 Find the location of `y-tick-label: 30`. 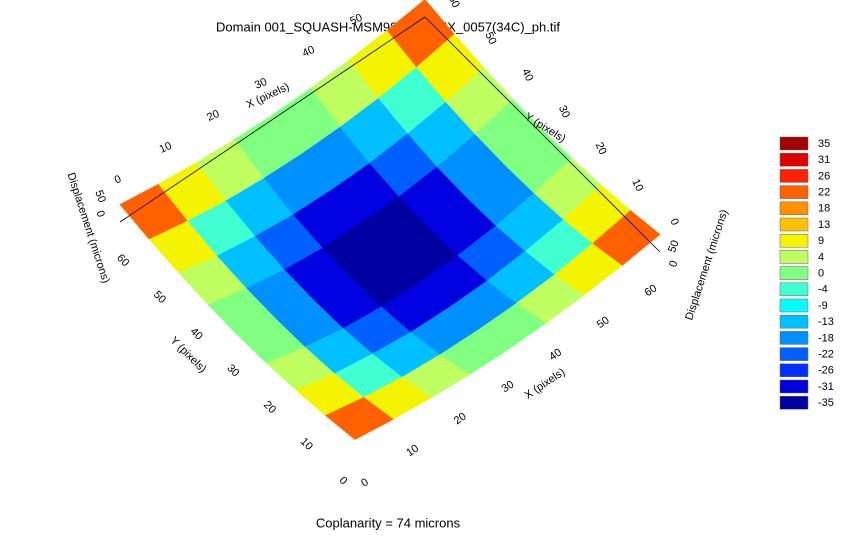

y-tick-label: 30 is located at coordinates (564, 112).